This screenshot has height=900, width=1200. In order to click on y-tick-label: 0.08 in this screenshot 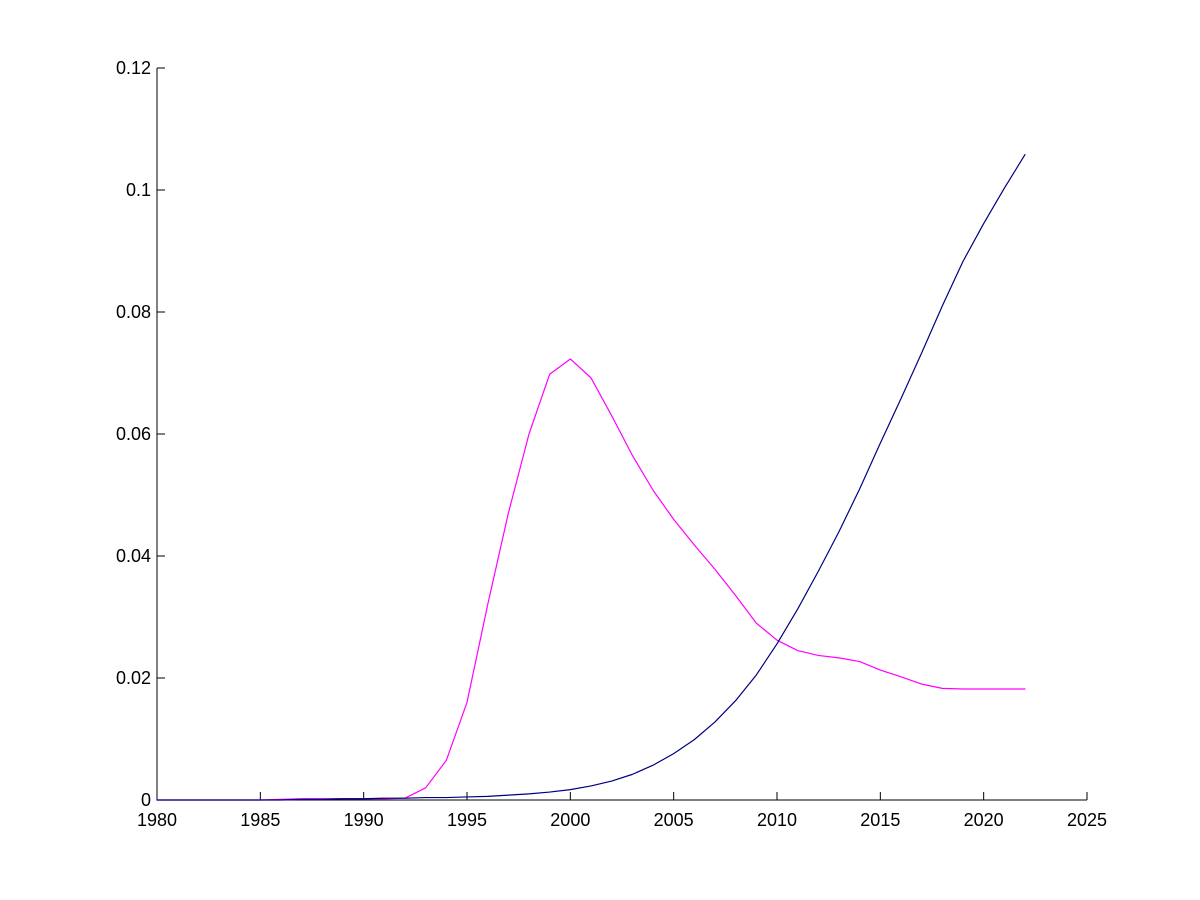, I will do `click(133, 312)`.